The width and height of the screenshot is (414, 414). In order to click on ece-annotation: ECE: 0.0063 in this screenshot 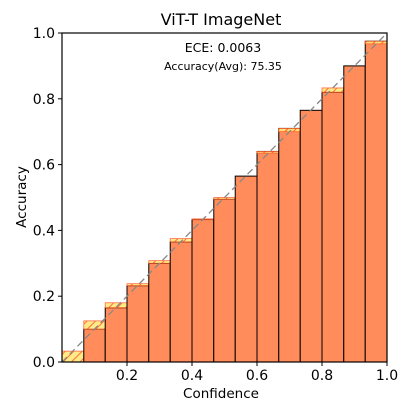, I will do `click(223, 47)`.